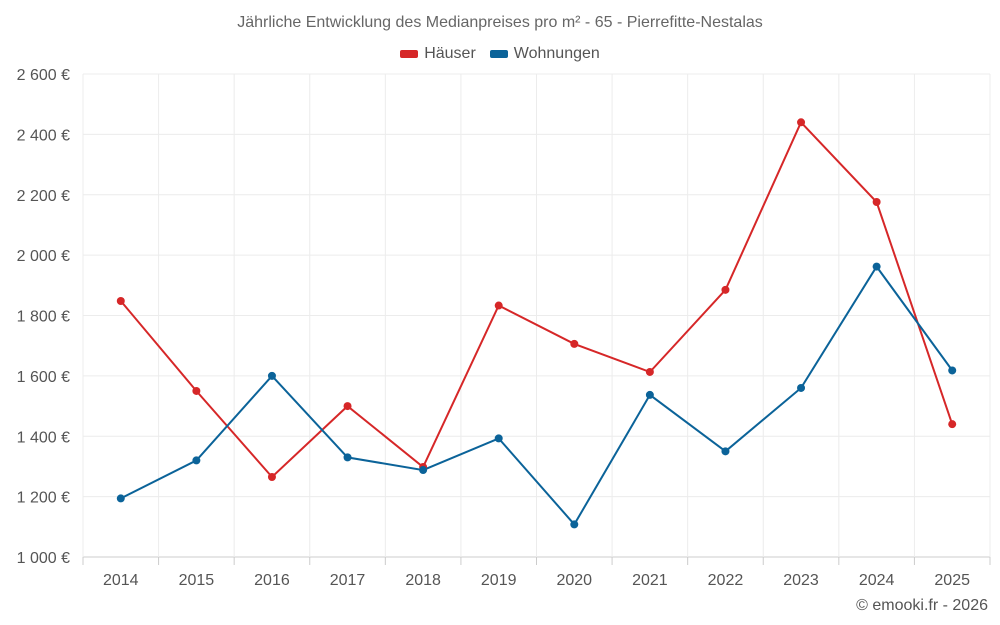 This screenshot has height=625, width=1000. What do you see at coordinates (272, 580) in the screenshot?
I see `x-tick-label: 2016` at bounding box center [272, 580].